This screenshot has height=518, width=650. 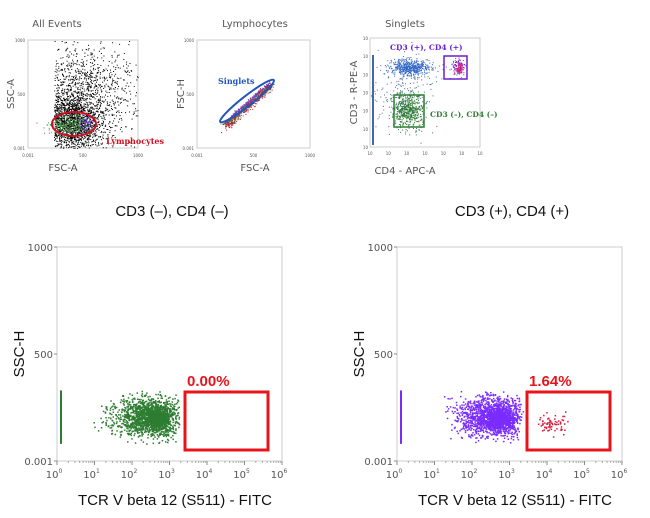 I want to click on y-tick-label: 10, so click(x=366, y=111).